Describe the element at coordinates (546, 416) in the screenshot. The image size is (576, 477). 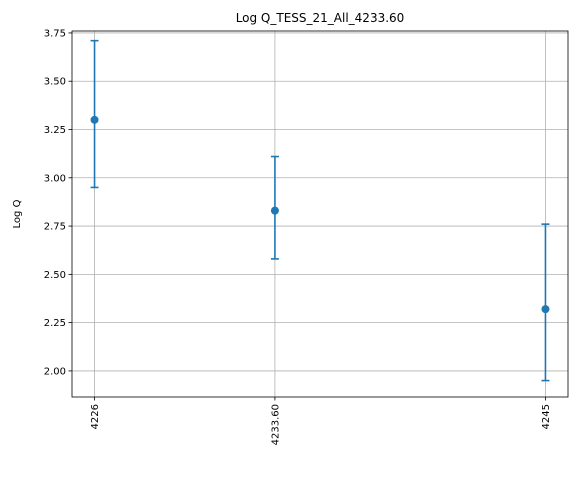
I see `x-tick-label-2: 4245` at that location.